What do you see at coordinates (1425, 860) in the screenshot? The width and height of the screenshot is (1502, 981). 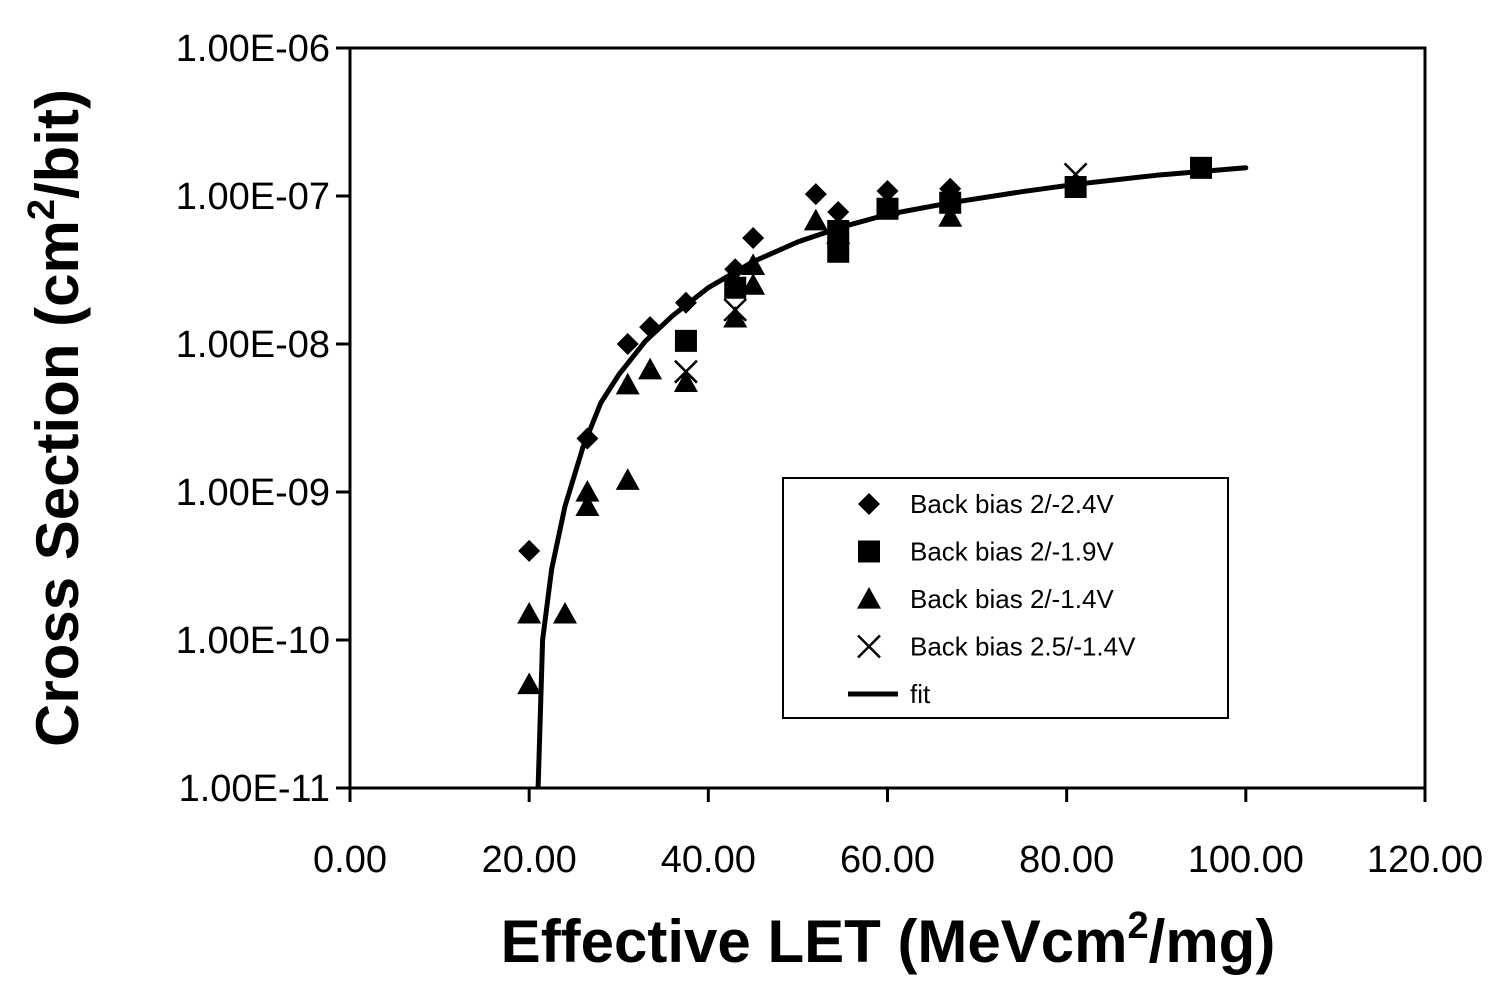 I see `x-tick-label: 120.00` at bounding box center [1425, 860].